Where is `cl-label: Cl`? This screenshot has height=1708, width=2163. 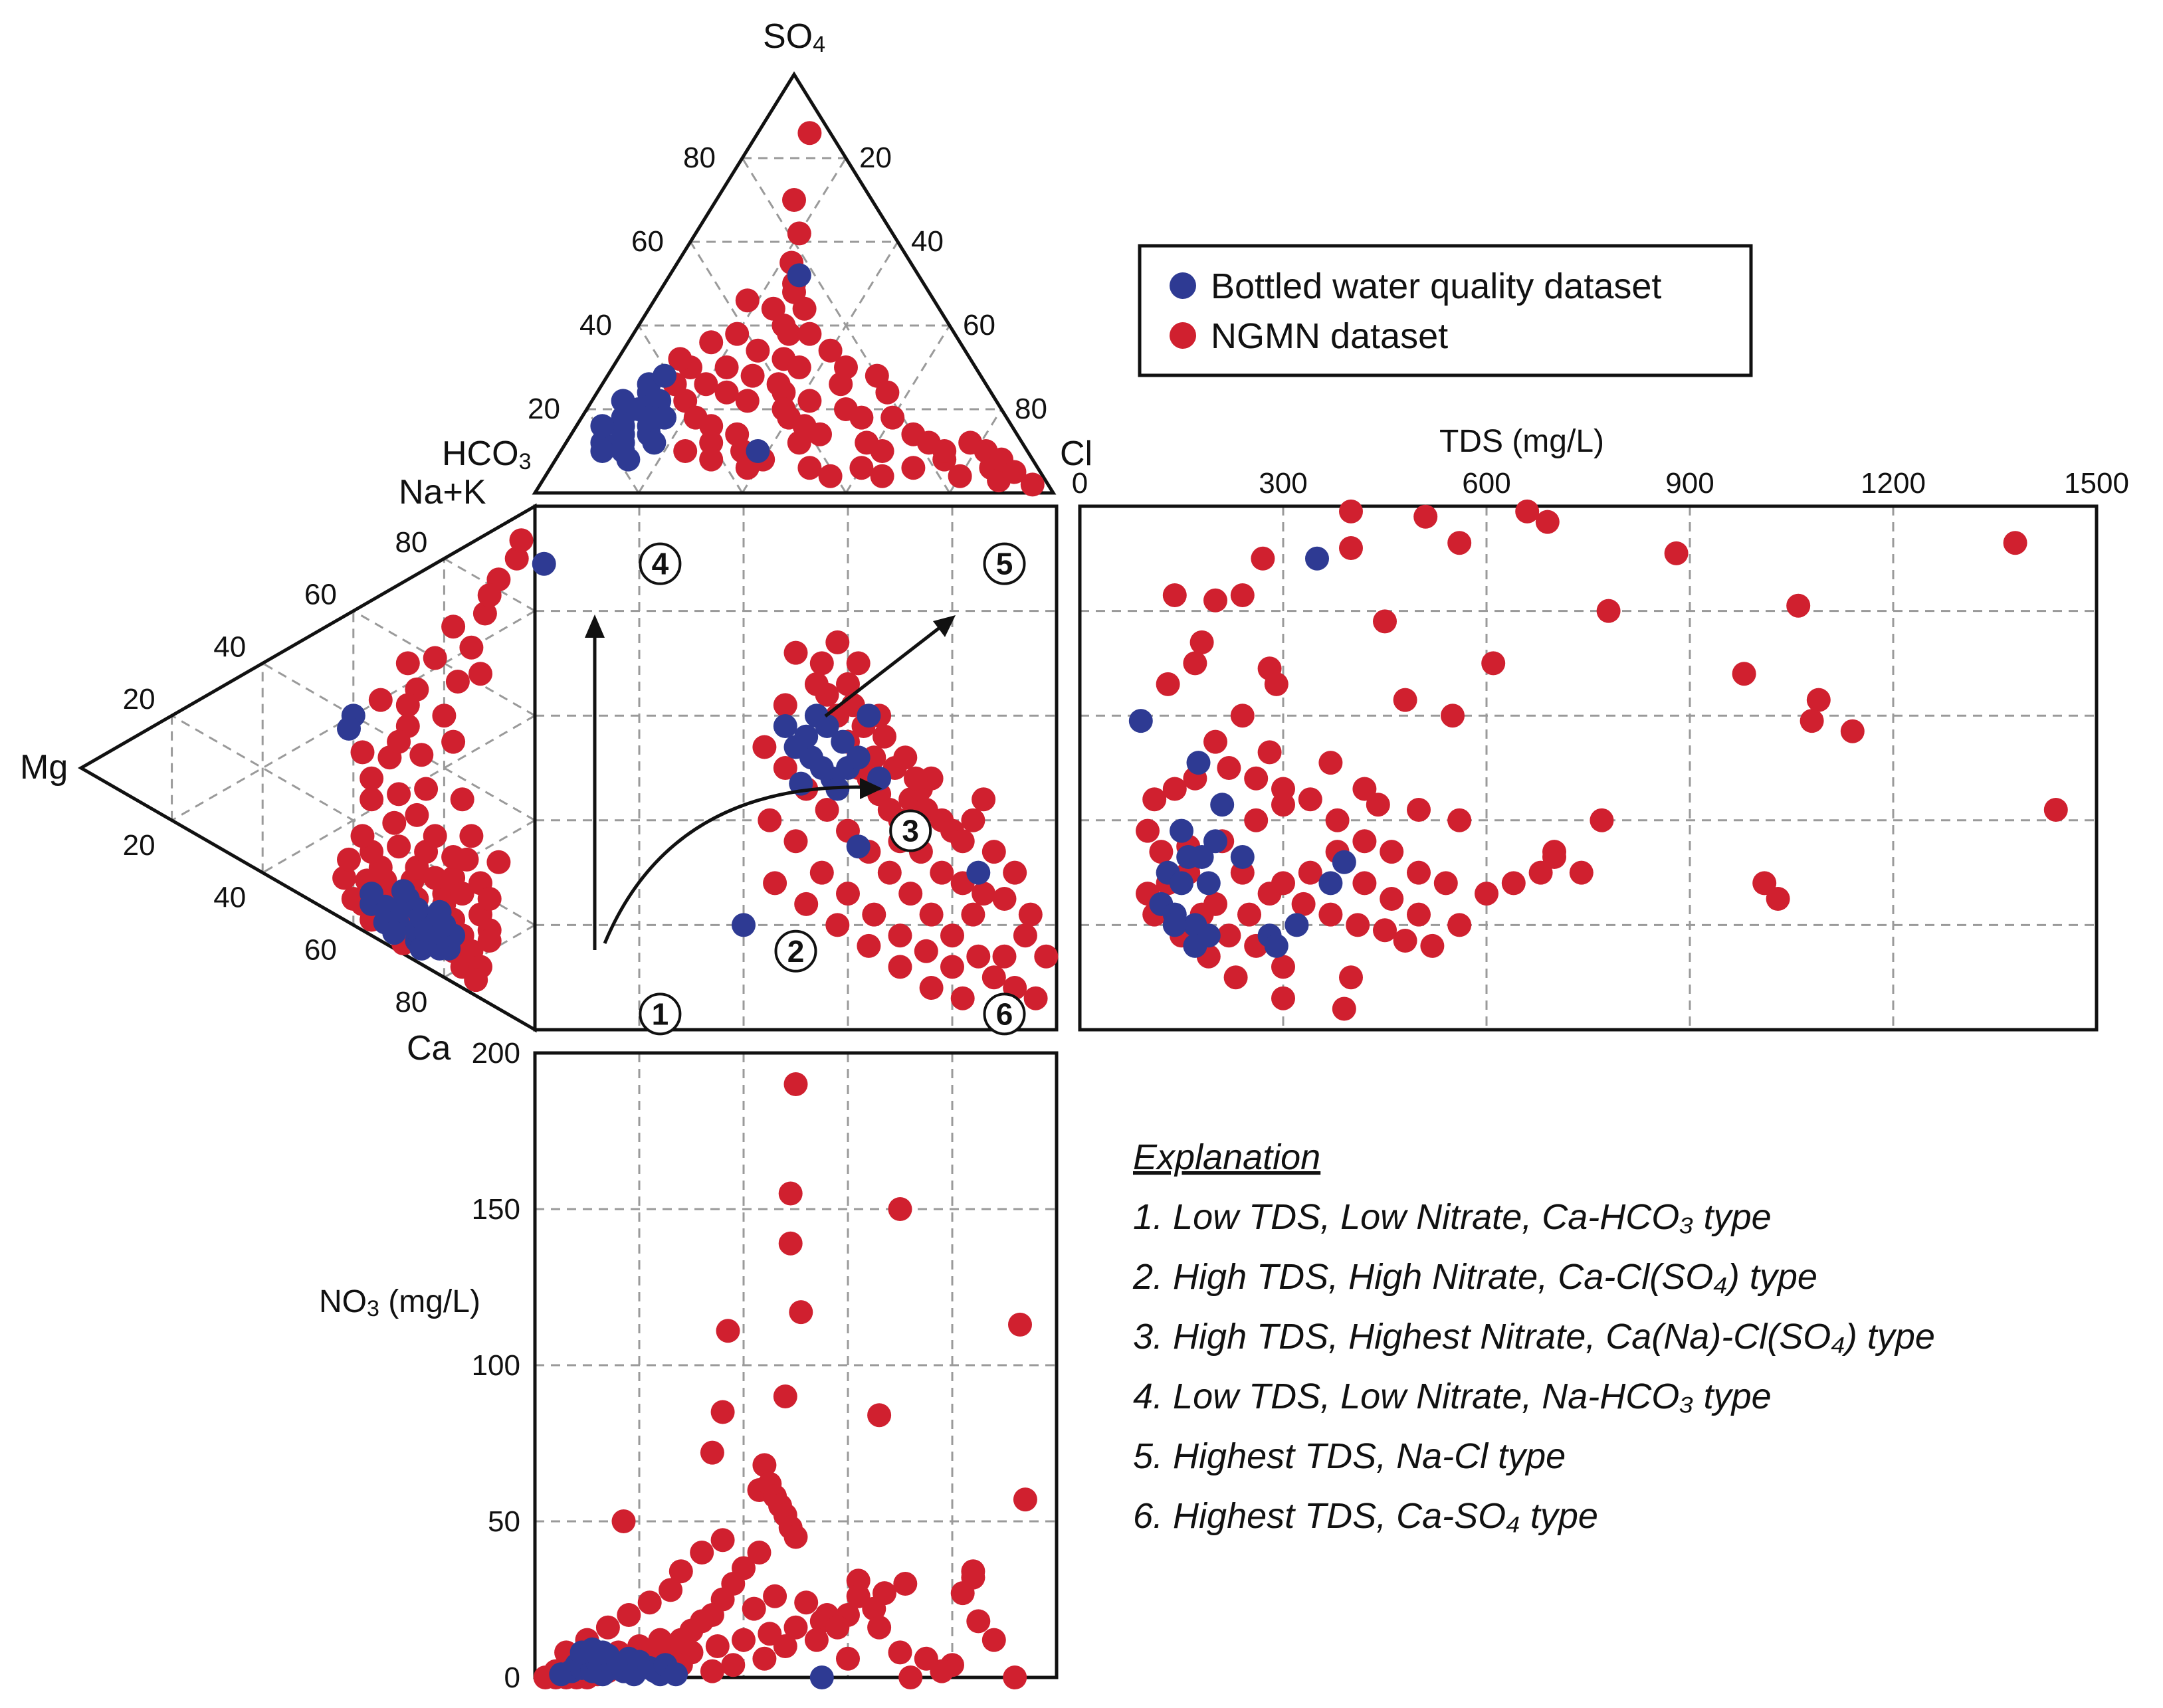
cl-label: Cl is located at coordinates (1076, 454).